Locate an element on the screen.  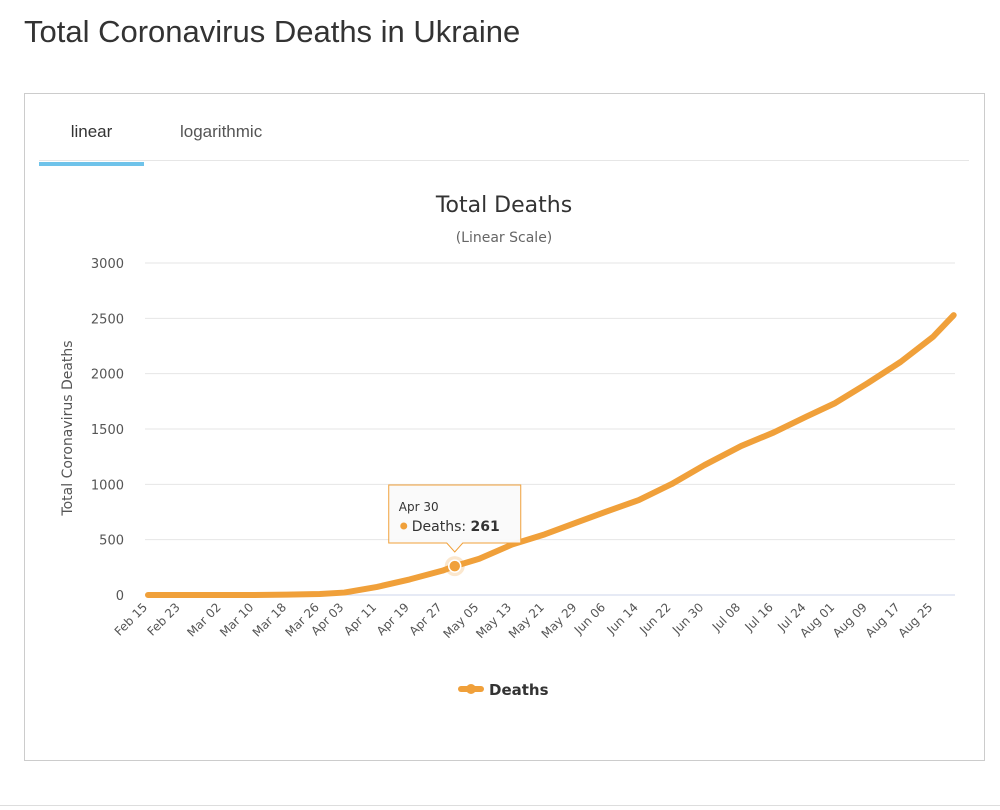
x-tick-label: Jun 22 is located at coordinates (654, 618).